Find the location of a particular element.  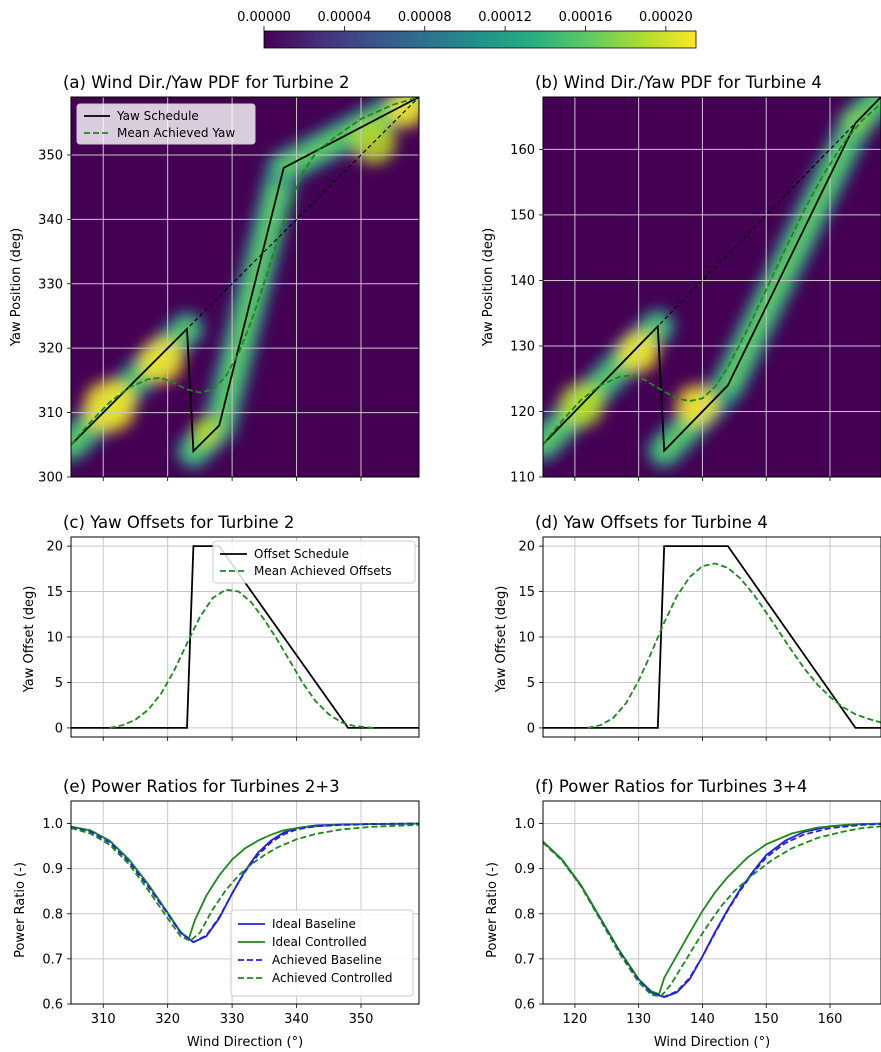

colorbar-tick-label: 0.00012 is located at coordinates (505, 17).